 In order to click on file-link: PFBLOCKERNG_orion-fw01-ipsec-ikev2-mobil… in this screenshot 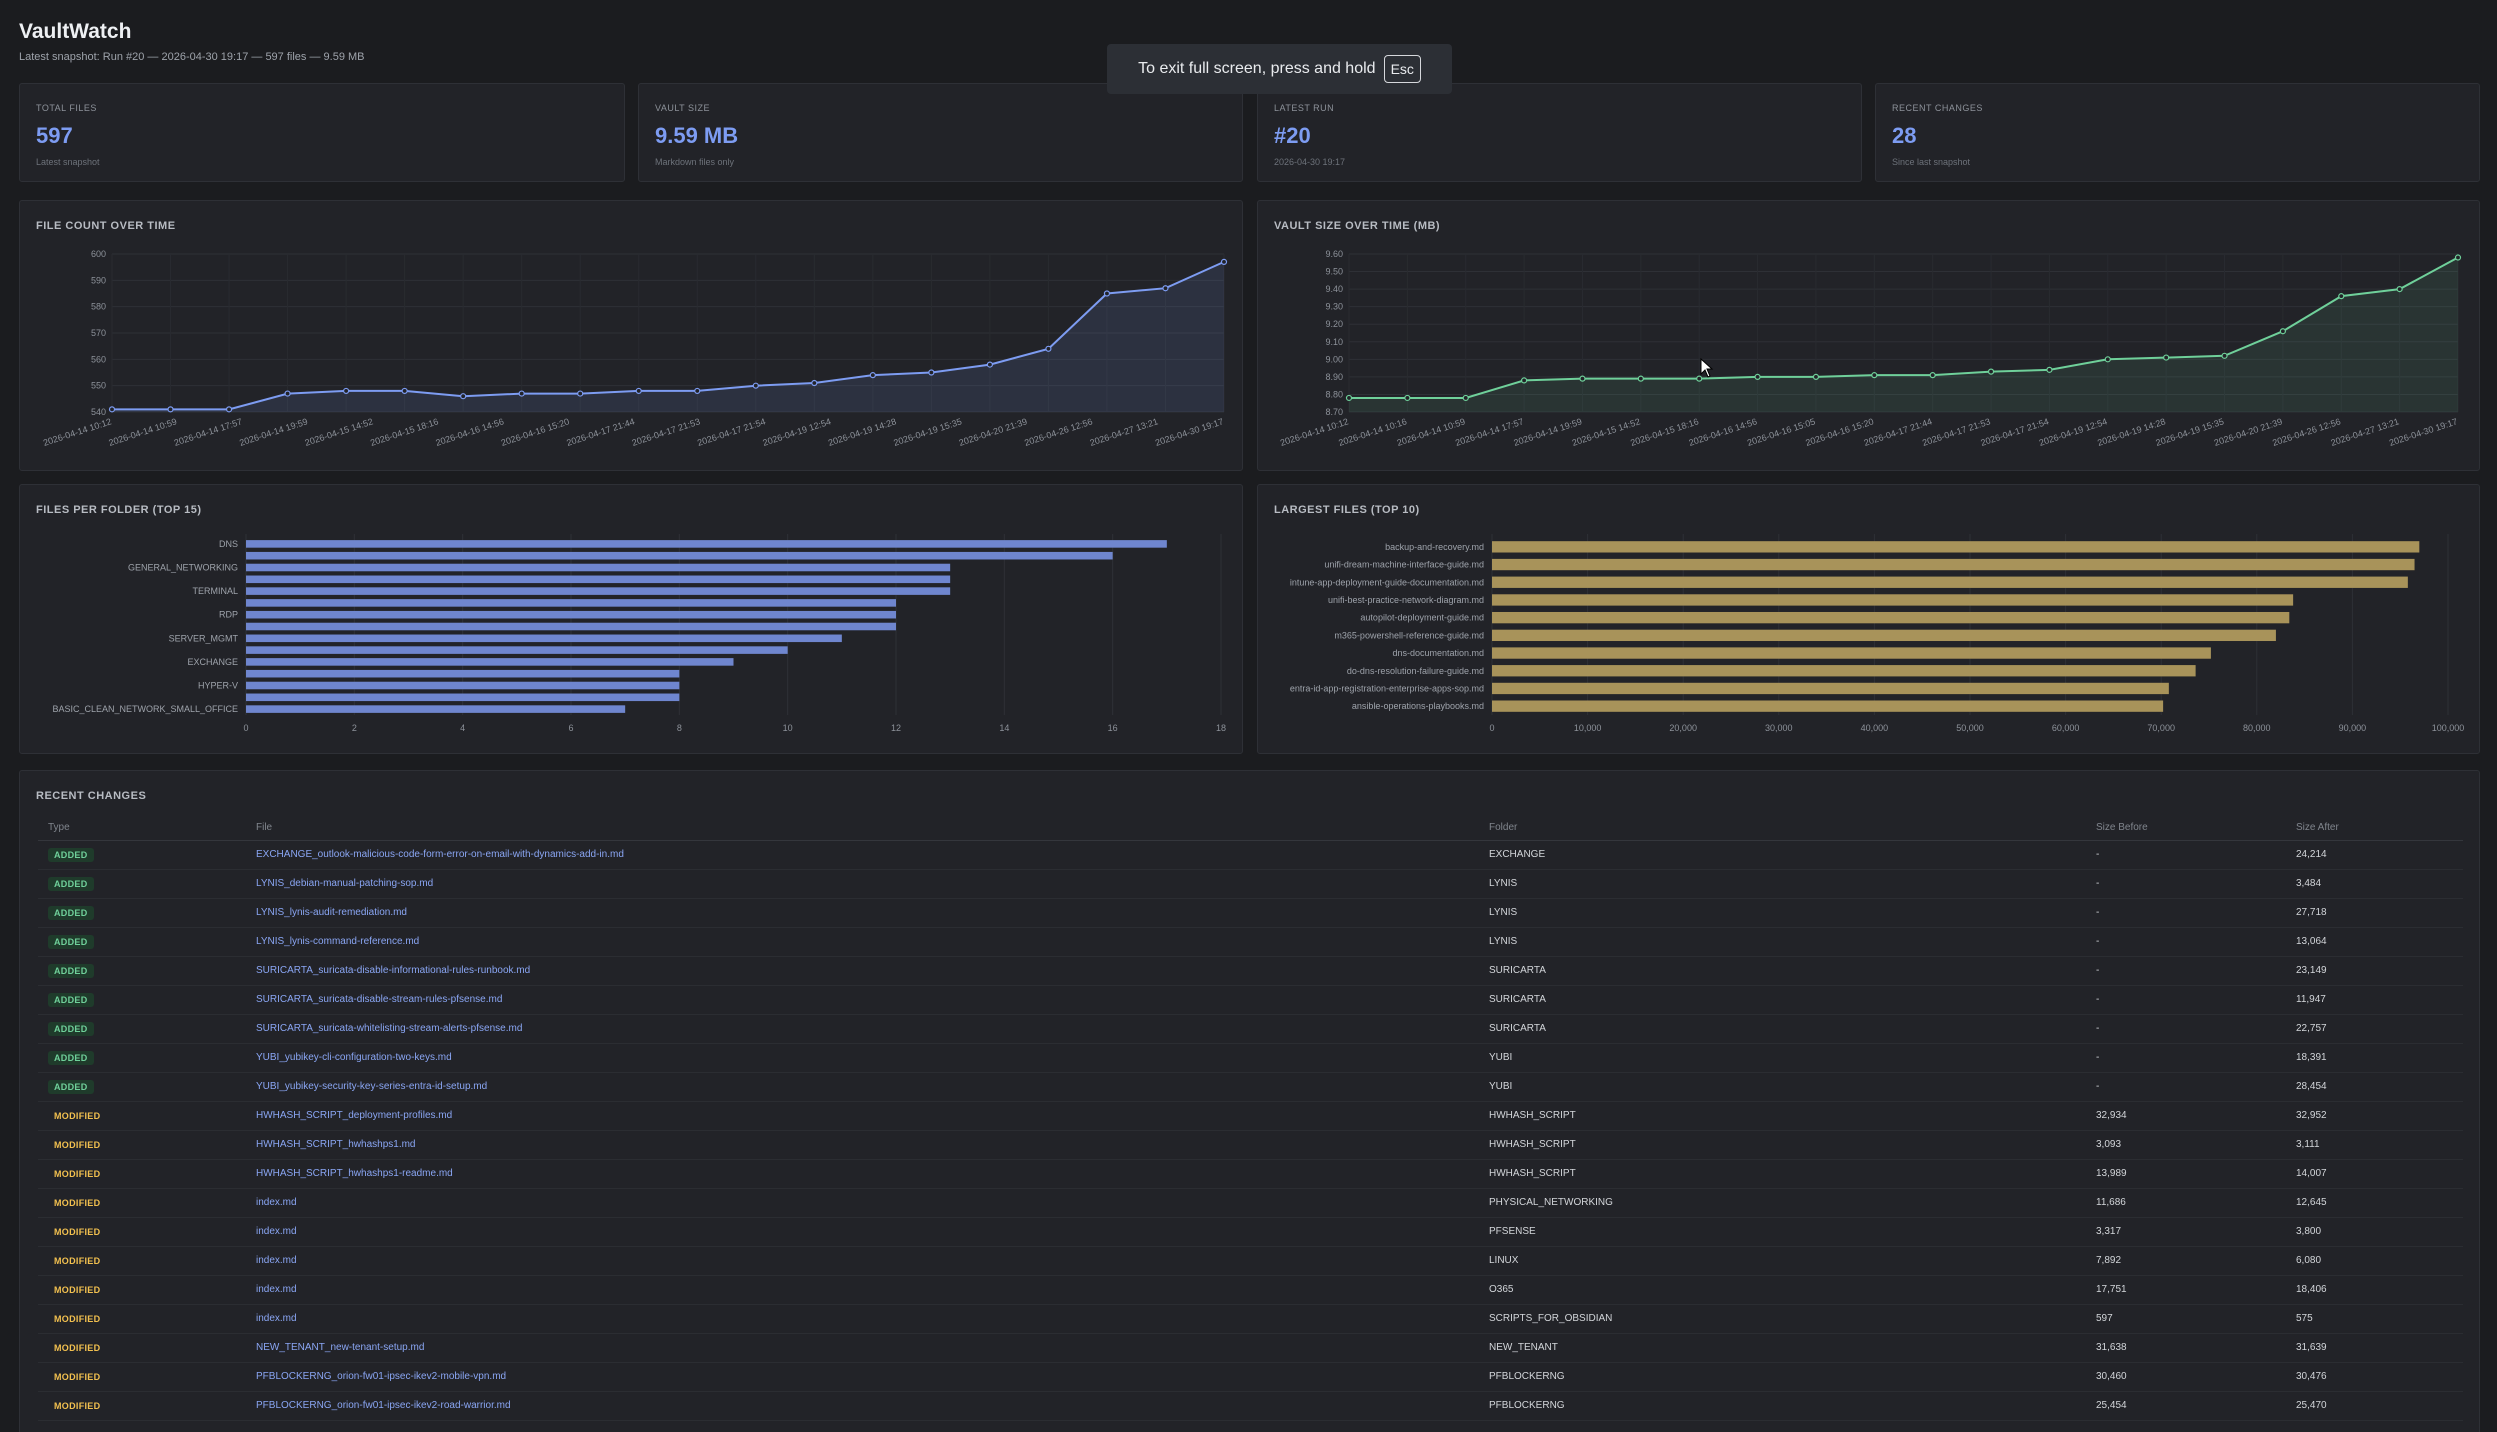, I will do `click(862, 1377)`.